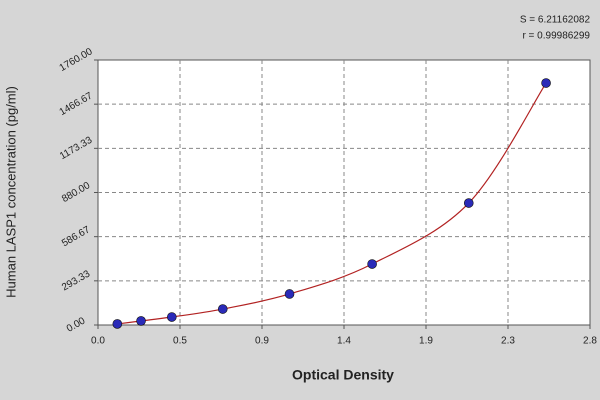 This screenshot has width=600, height=400. What do you see at coordinates (556, 36) in the screenshot?
I see `annotation: r = 0.99986299` at bounding box center [556, 36].